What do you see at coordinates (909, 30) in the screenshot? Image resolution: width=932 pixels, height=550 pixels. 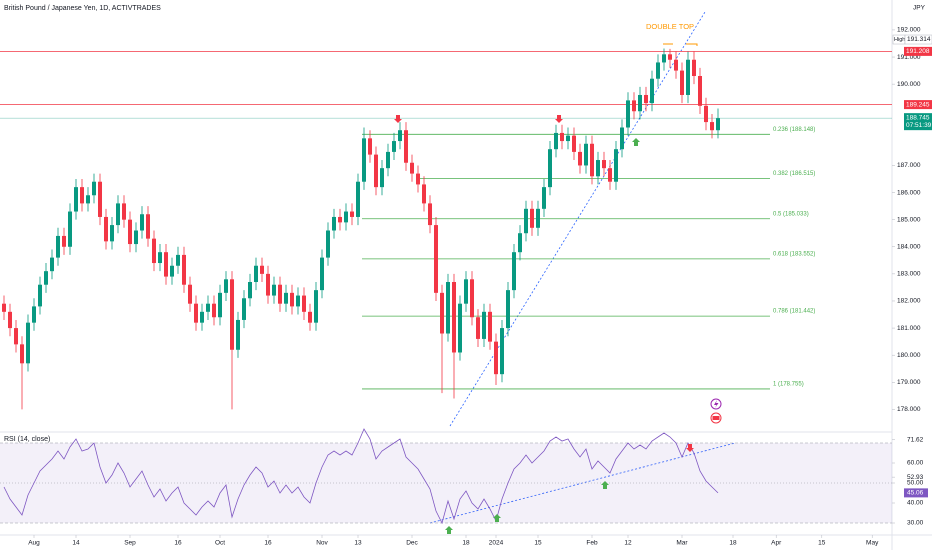 I see `y-tick-label: 192.000` at bounding box center [909, 30].